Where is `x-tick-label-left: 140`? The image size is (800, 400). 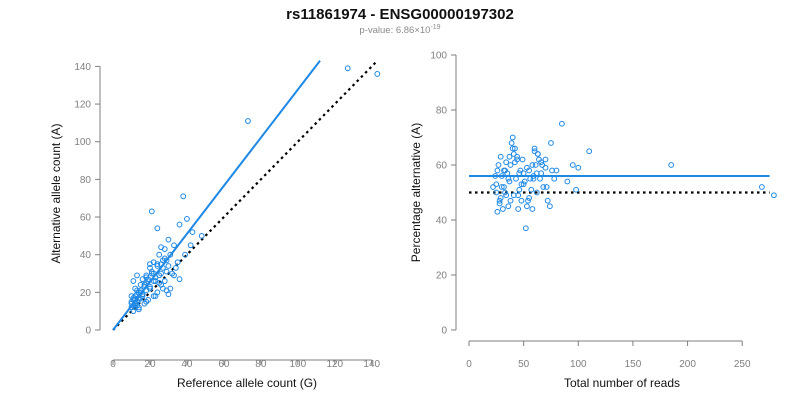 x-tick-label-left: 140 is located at coordinates (371, 364).